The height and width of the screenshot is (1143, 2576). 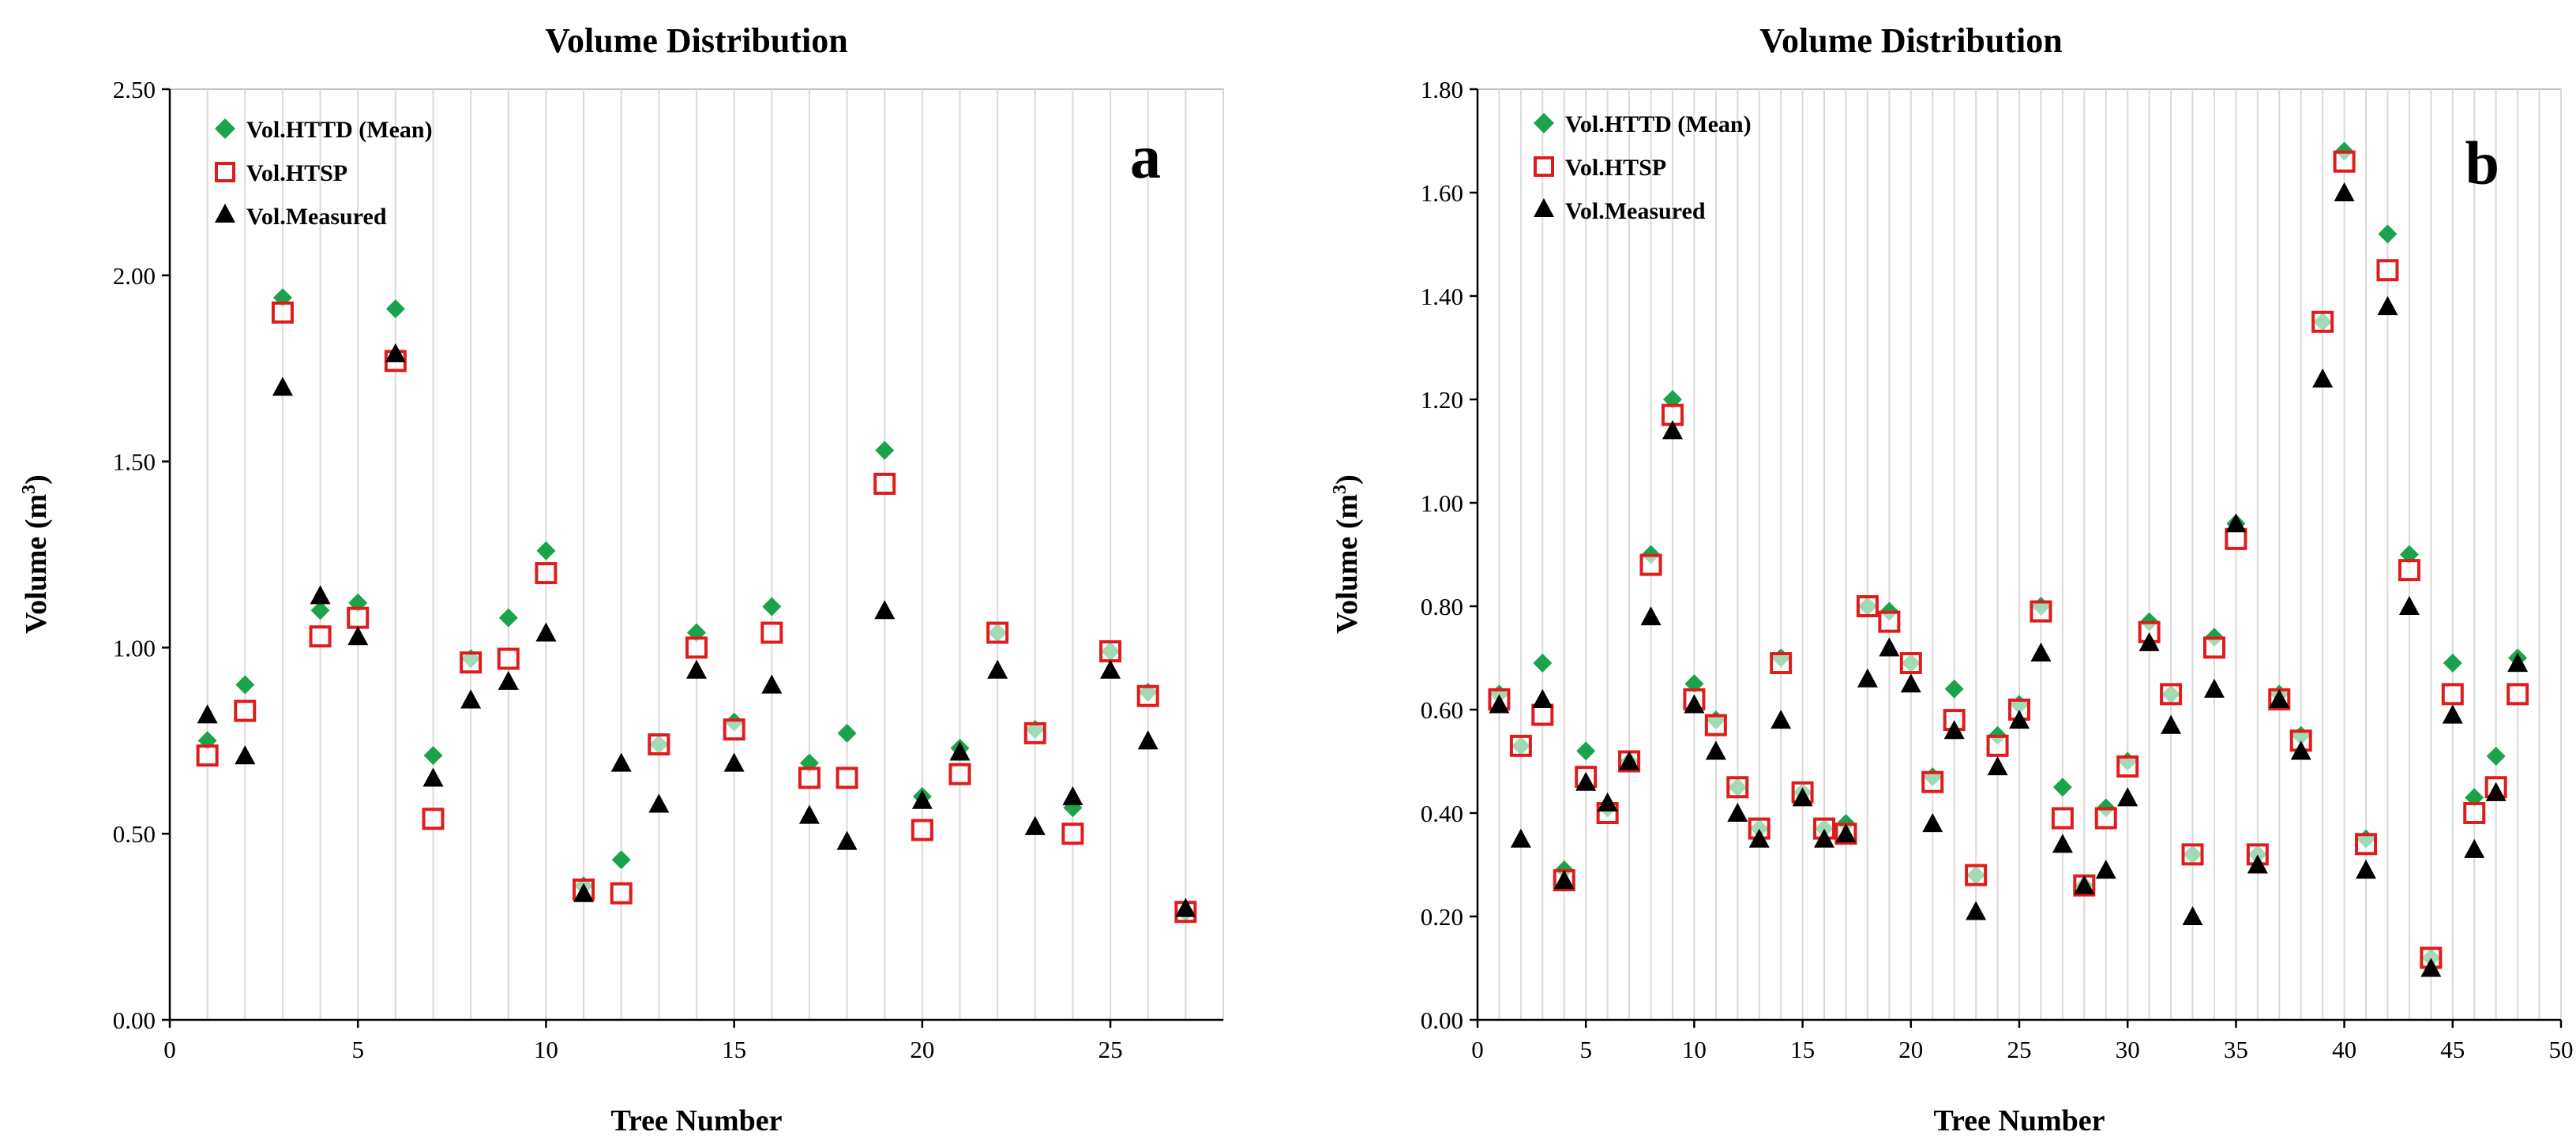 What do you see at coordinates (1442, 193) in the screenshot?
I see `chart-b-y-tick-label: 1.60` at bounding box center [1442, 193].